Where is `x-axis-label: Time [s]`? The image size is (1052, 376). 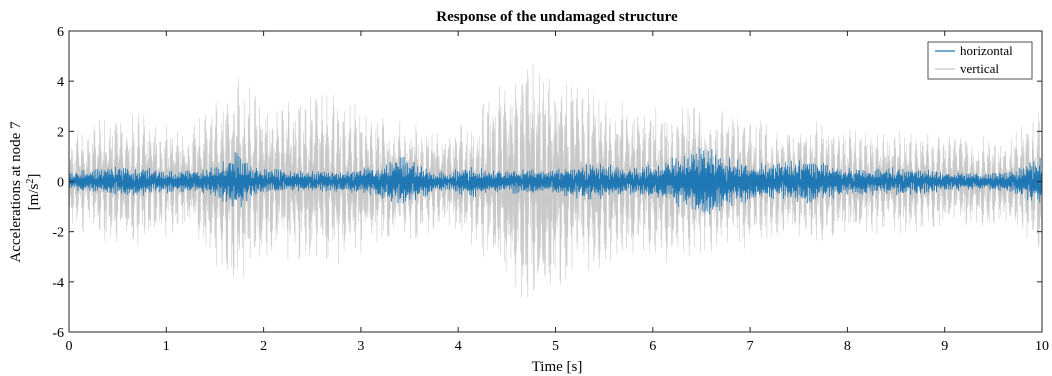
x-axis-label: Time [s] is located at coordinates (557, 367).